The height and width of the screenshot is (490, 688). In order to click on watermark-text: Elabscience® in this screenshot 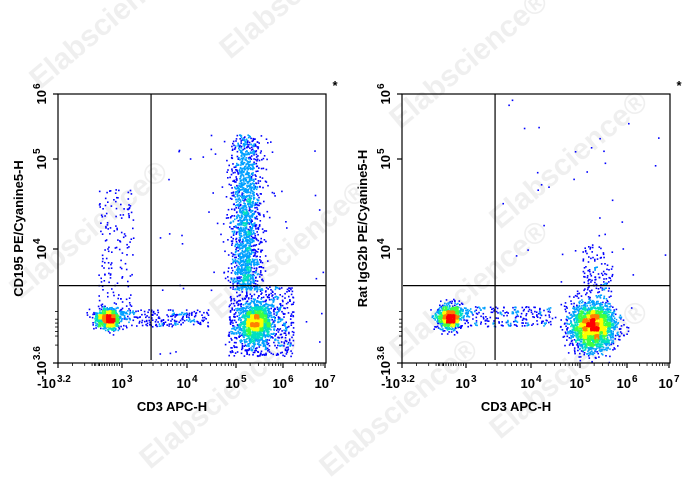, I will do `click(468, 67)`.